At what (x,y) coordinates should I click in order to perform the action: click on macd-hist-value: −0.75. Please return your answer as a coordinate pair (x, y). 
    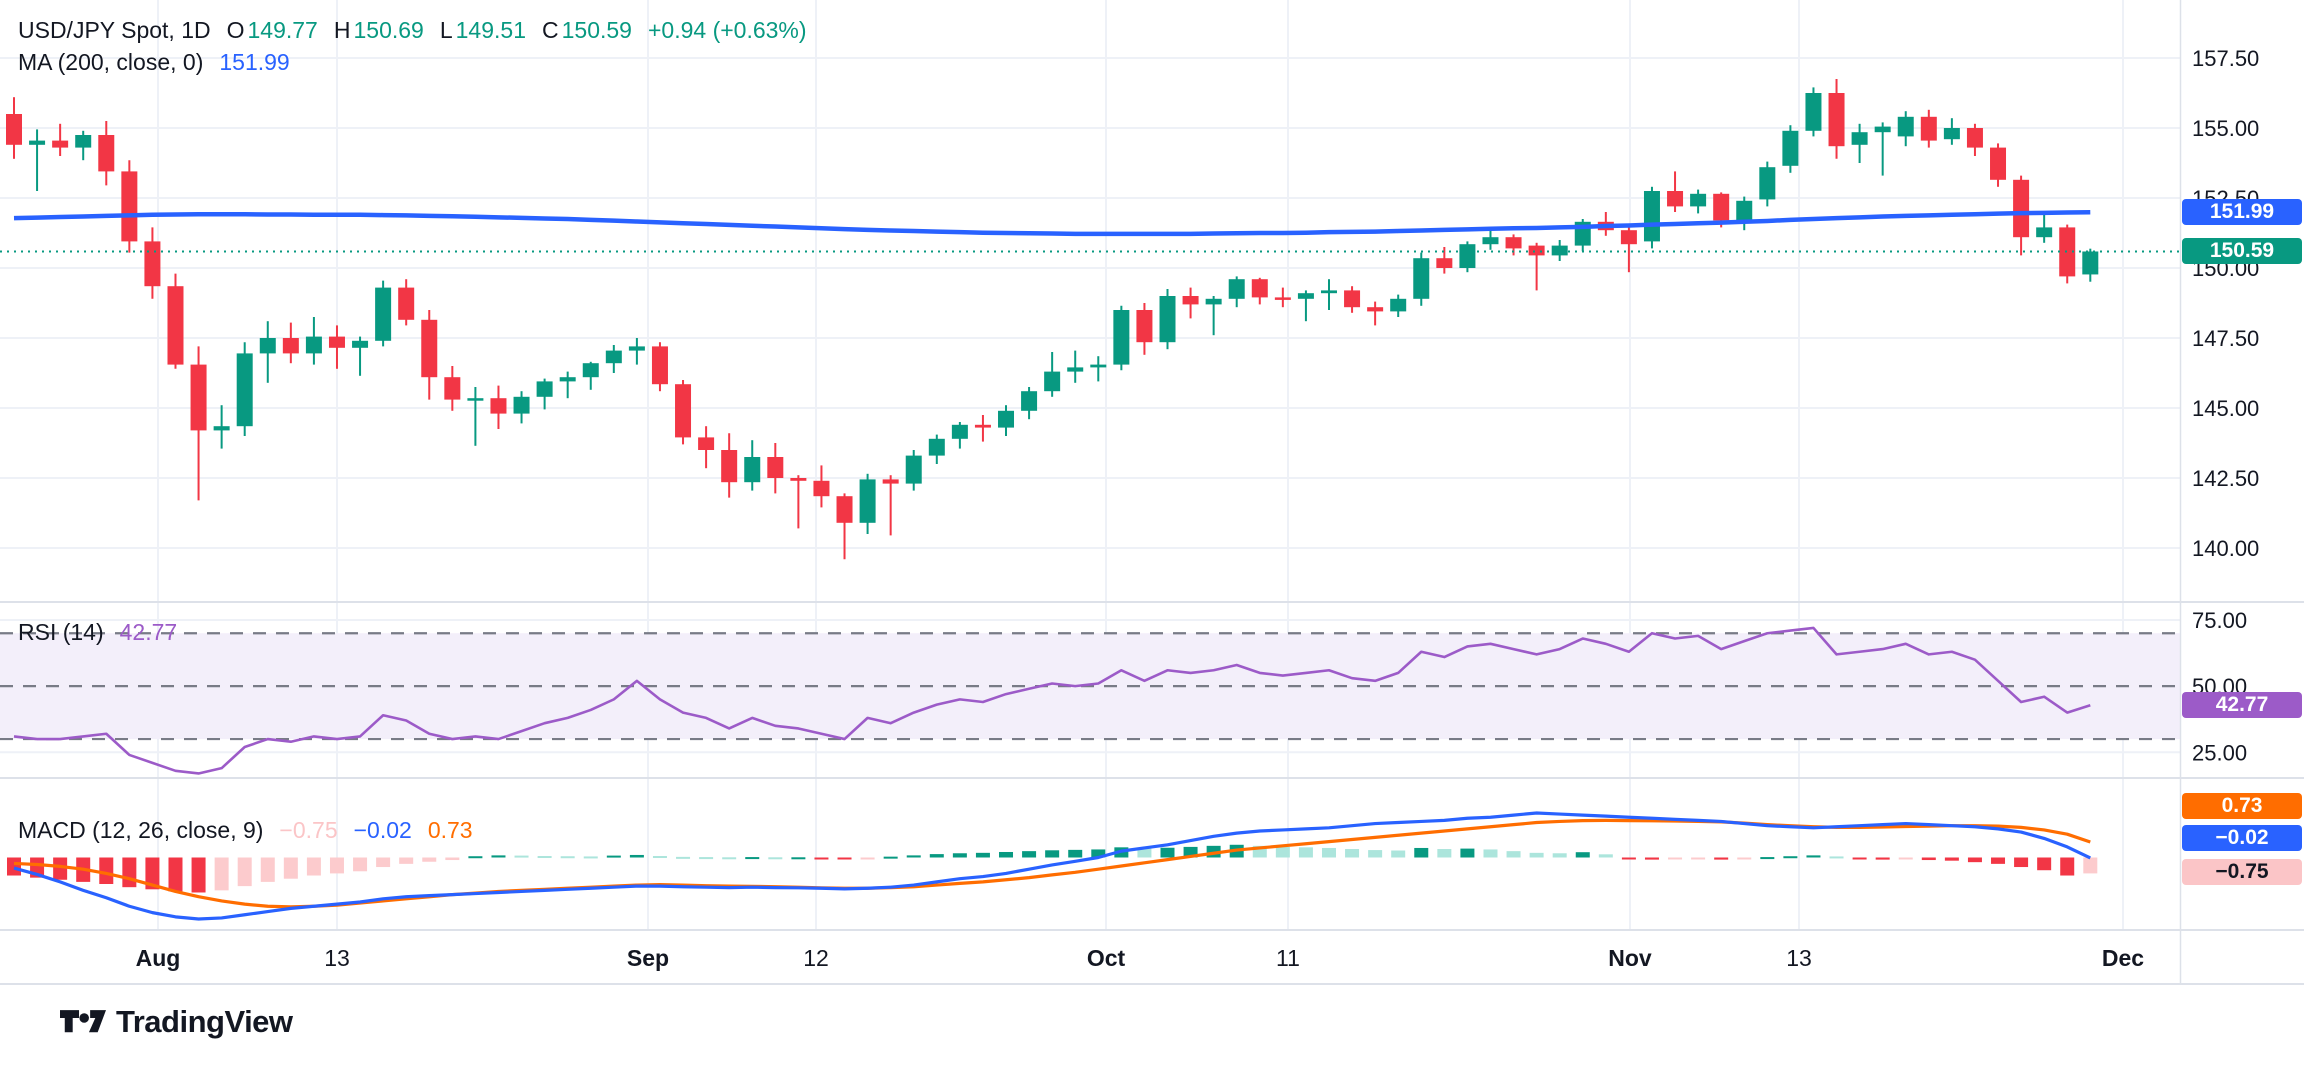
    Looking at the image, I should click on (308, 830).